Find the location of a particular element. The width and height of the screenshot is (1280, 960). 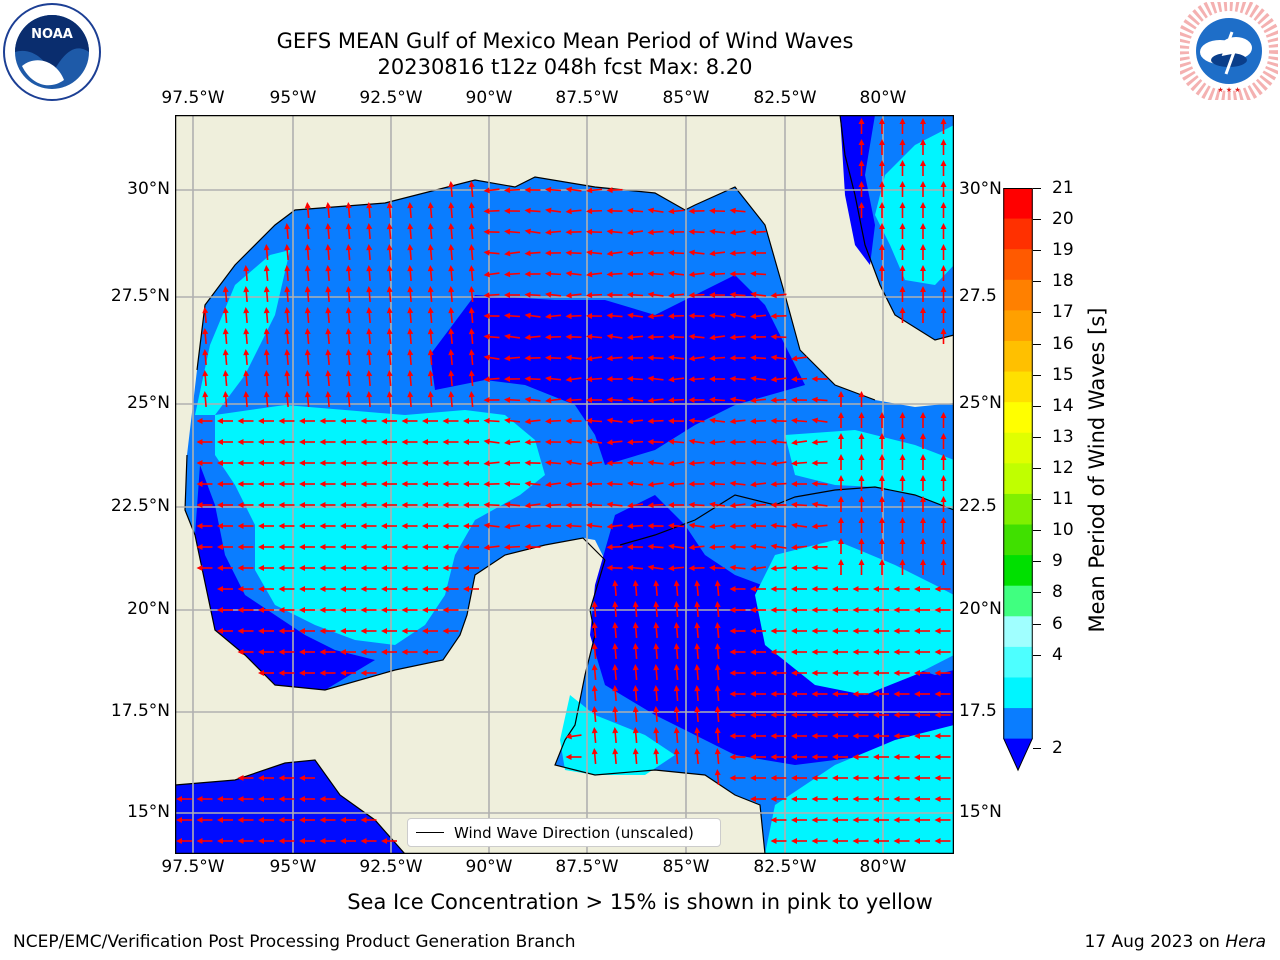

colorbar-tick-label: 15 is located at coordinates (1063, 374).